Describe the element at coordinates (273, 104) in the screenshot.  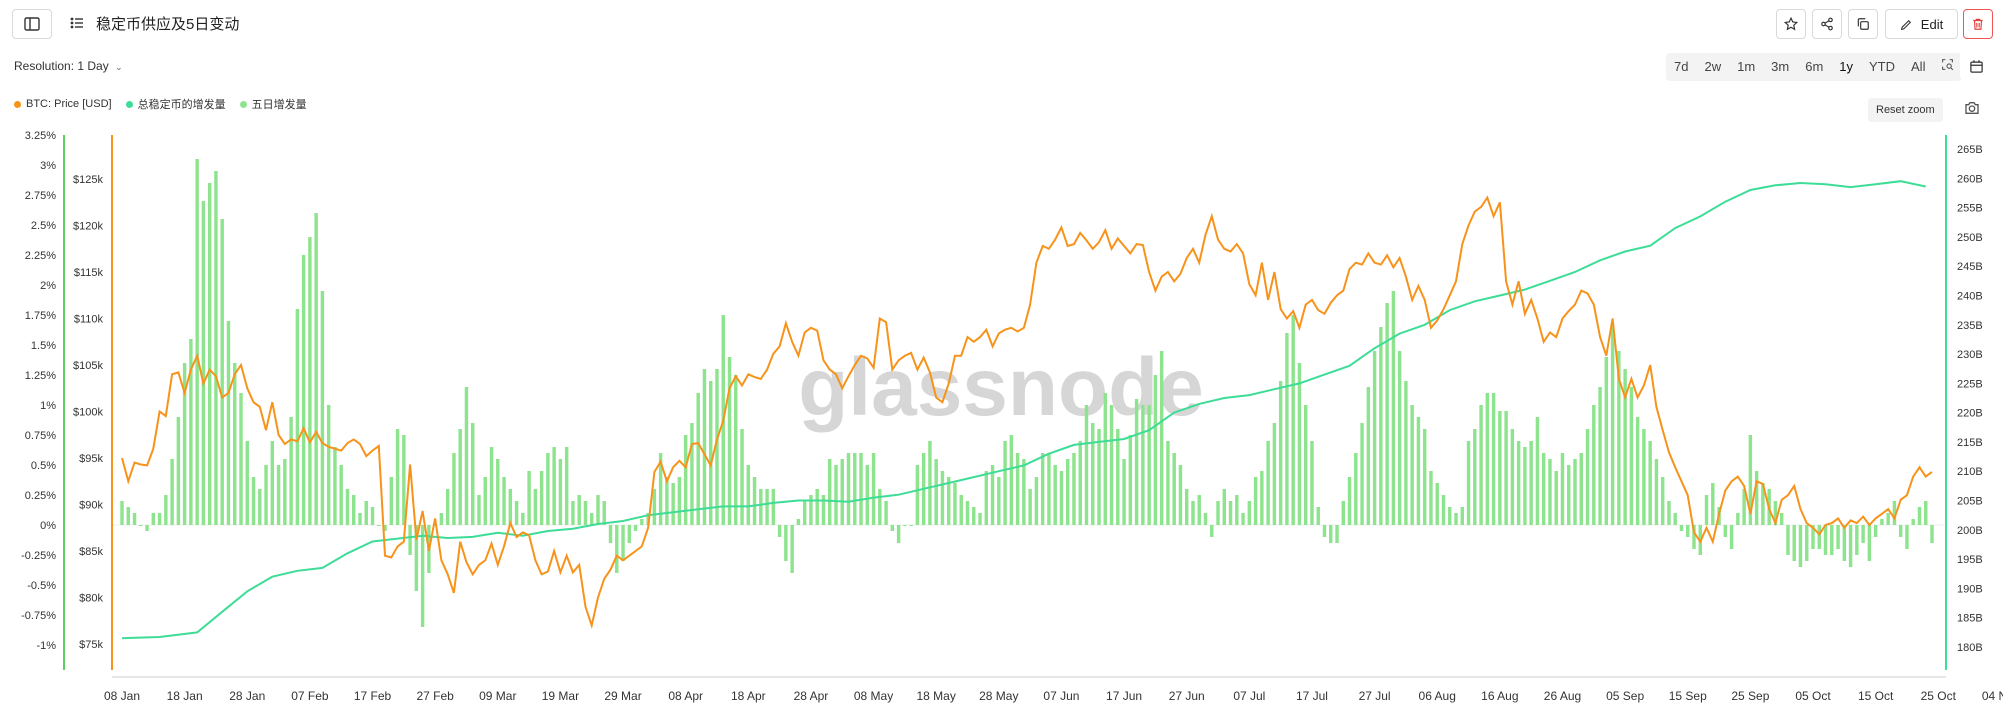
I see `legend-item-change: 五日增发量` at that location.